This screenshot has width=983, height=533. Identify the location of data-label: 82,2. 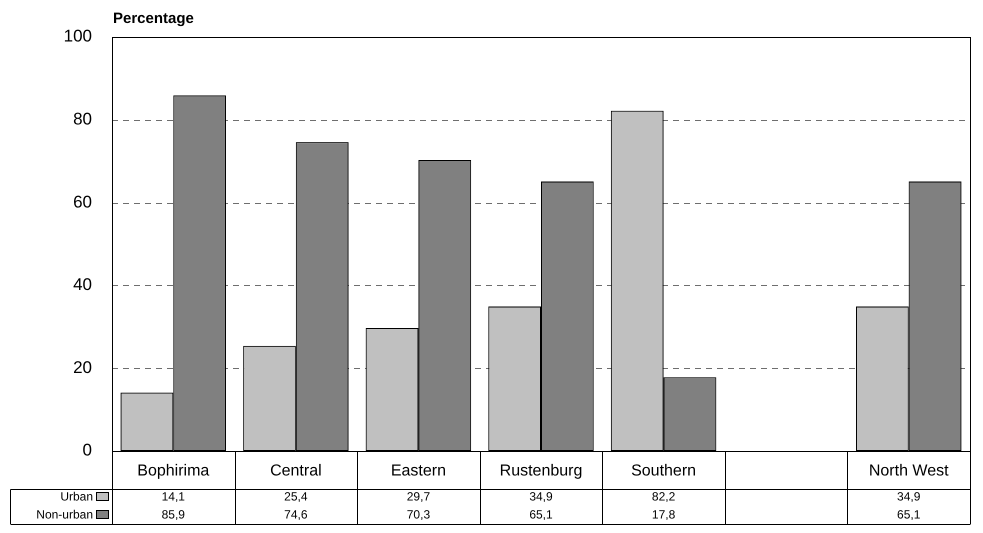
(664, 496).